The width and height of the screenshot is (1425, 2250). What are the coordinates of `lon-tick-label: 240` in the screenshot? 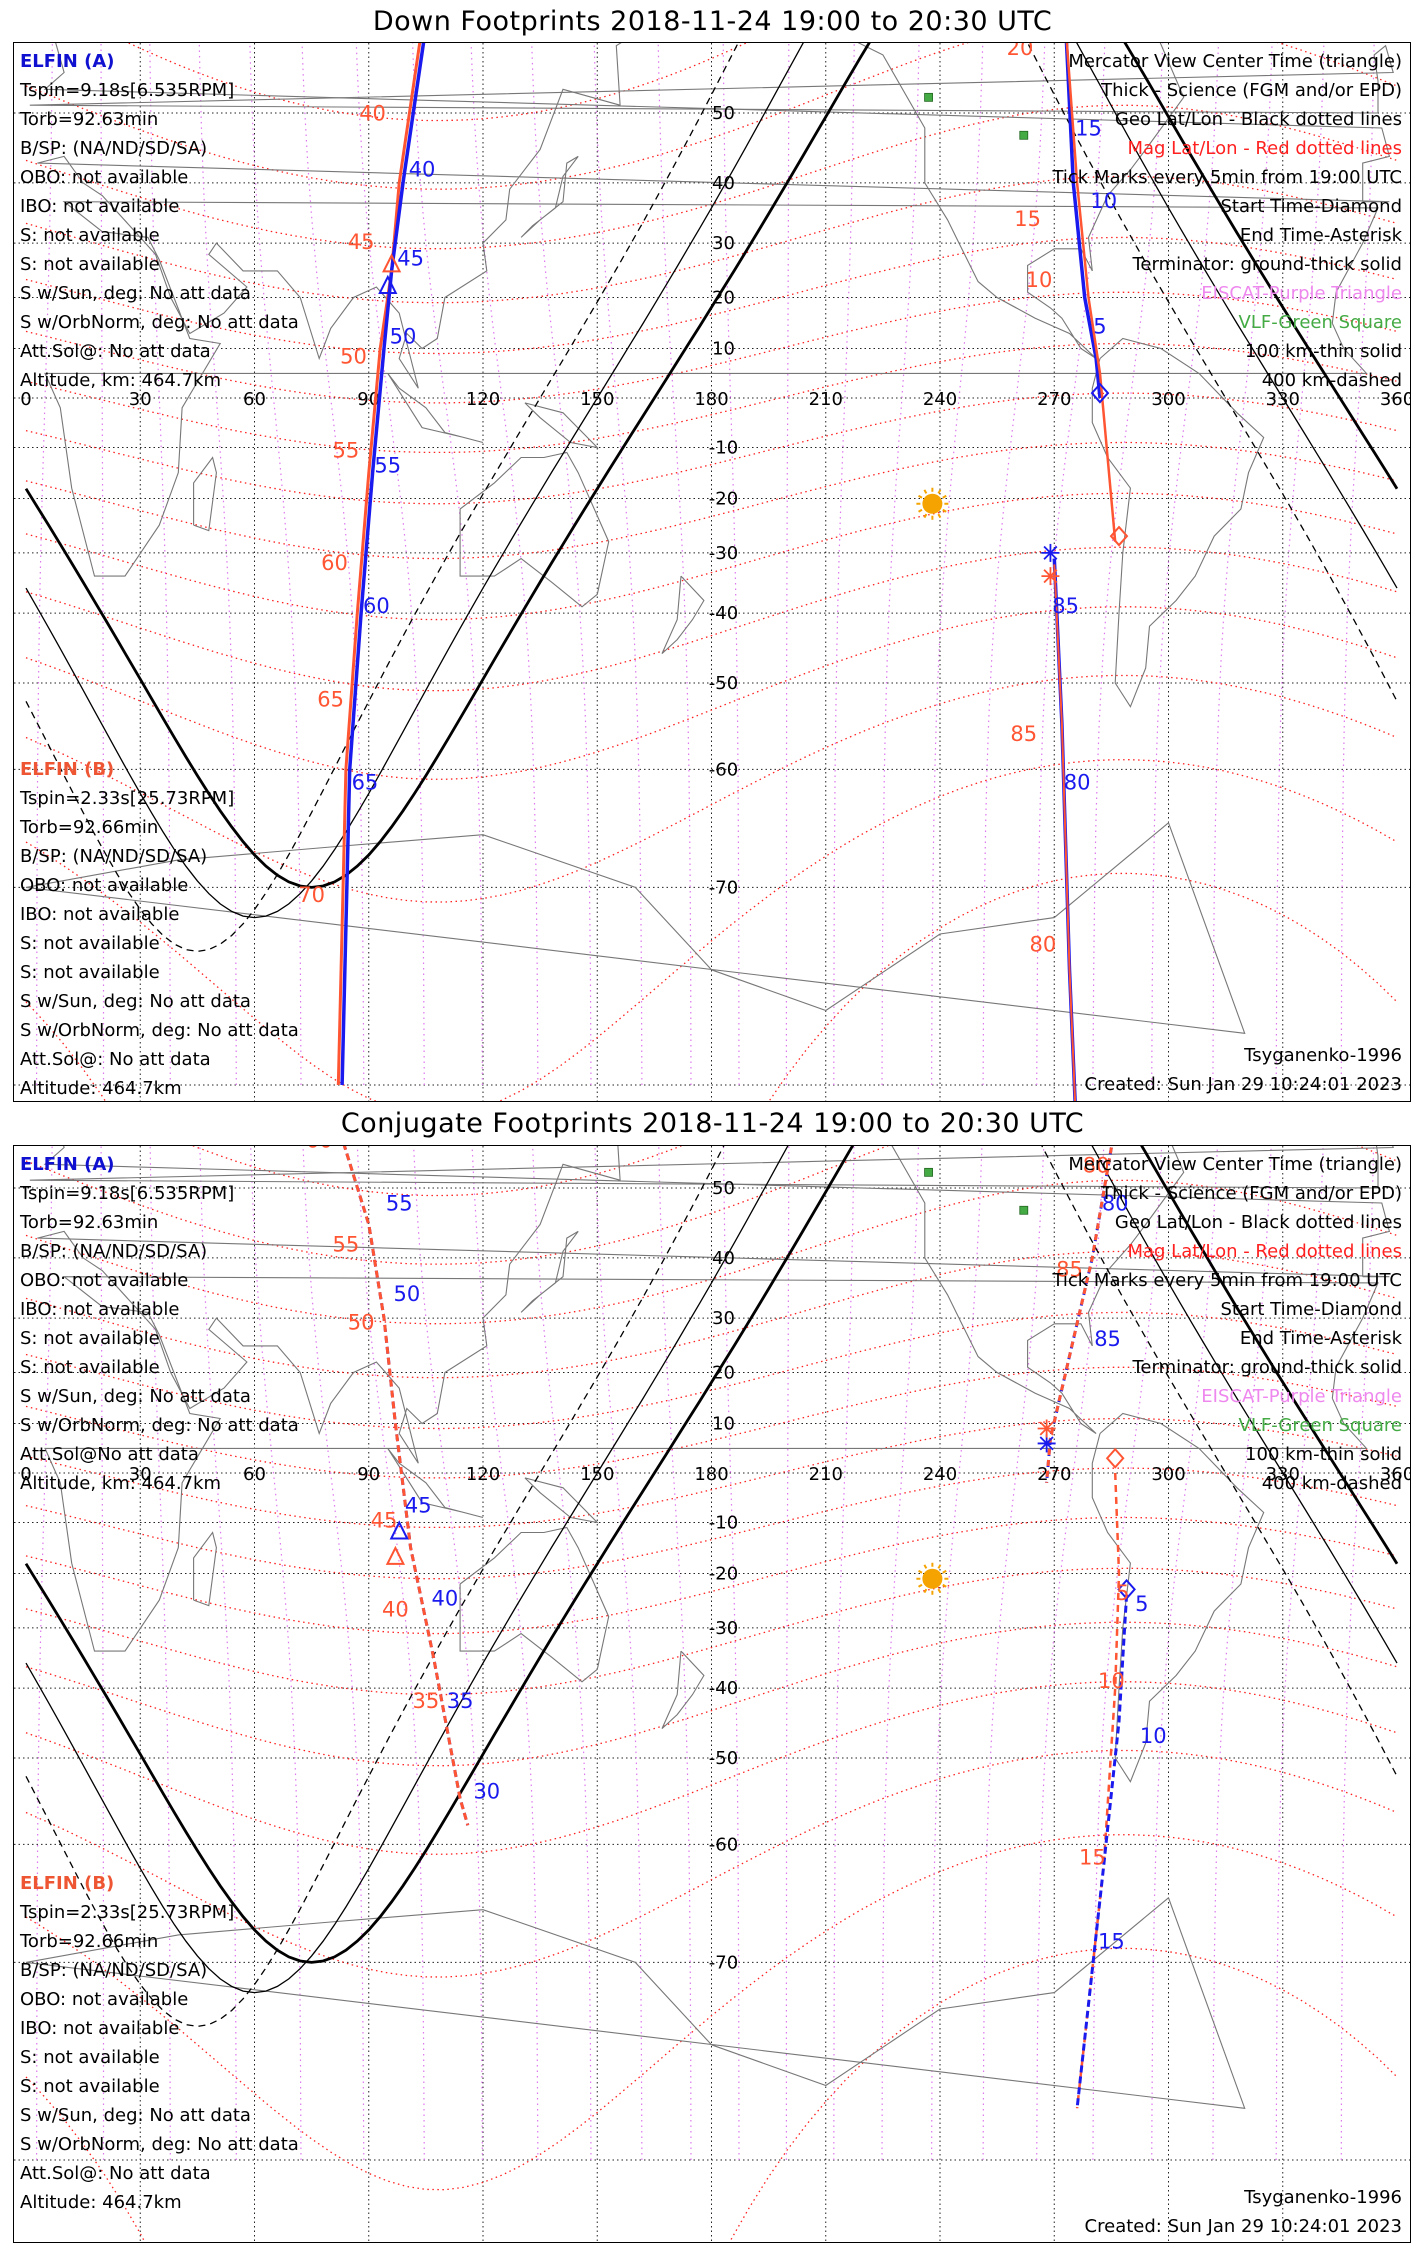 It's located at (940, 399).